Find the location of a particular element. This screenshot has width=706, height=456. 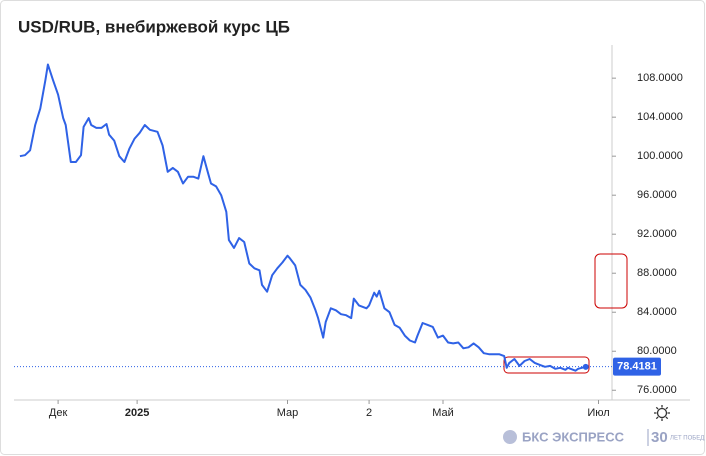

last-price-box is located at coordinates (637, 366).